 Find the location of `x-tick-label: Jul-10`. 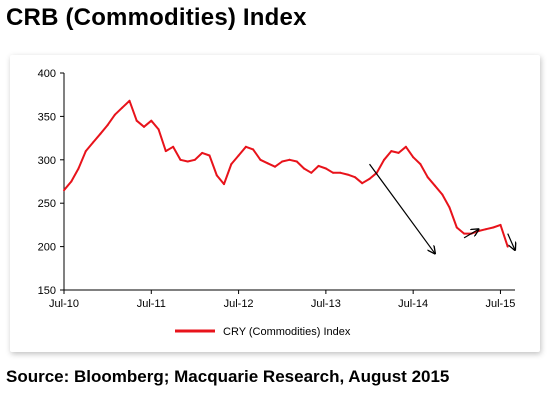

x-tick-label: Jul-10 is located at coordinates (64, 304).